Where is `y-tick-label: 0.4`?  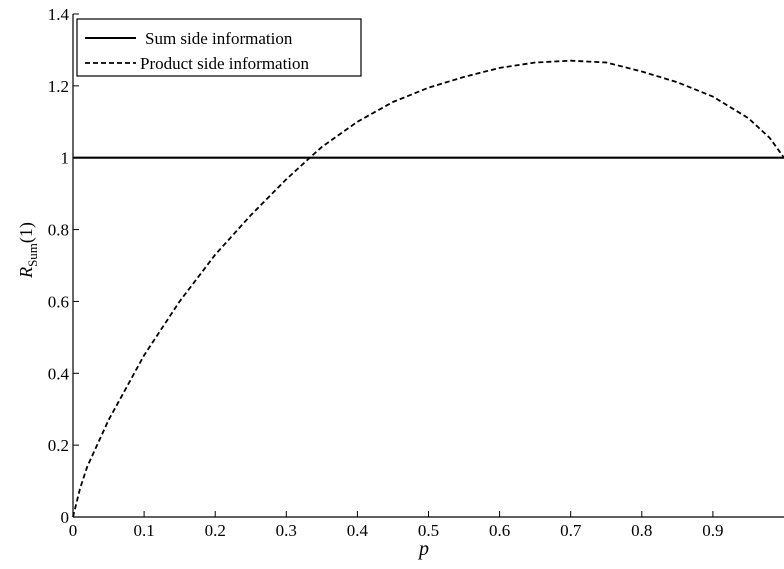 y-tick-label: 0.4 is located at coordinates (59, 373).